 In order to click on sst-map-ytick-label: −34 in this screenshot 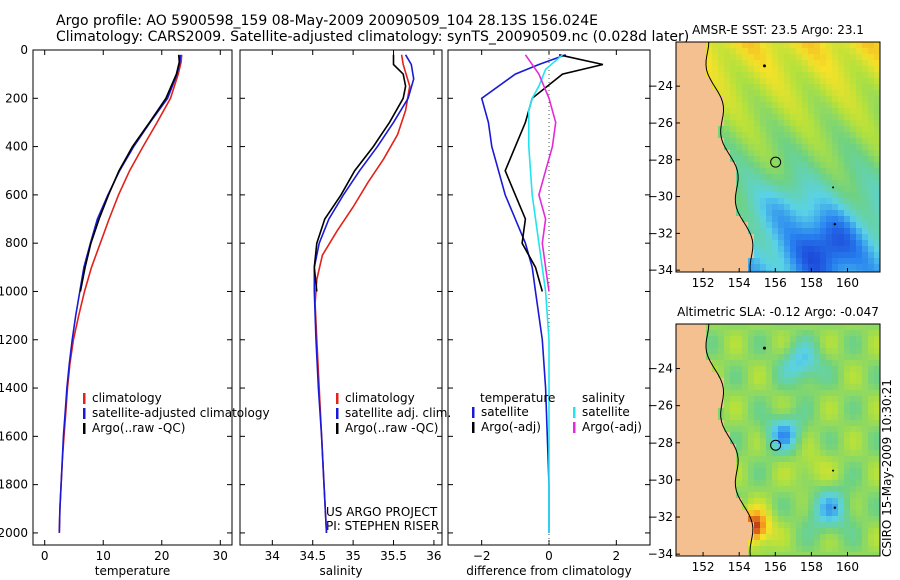, I will do `click(660, 270)`.